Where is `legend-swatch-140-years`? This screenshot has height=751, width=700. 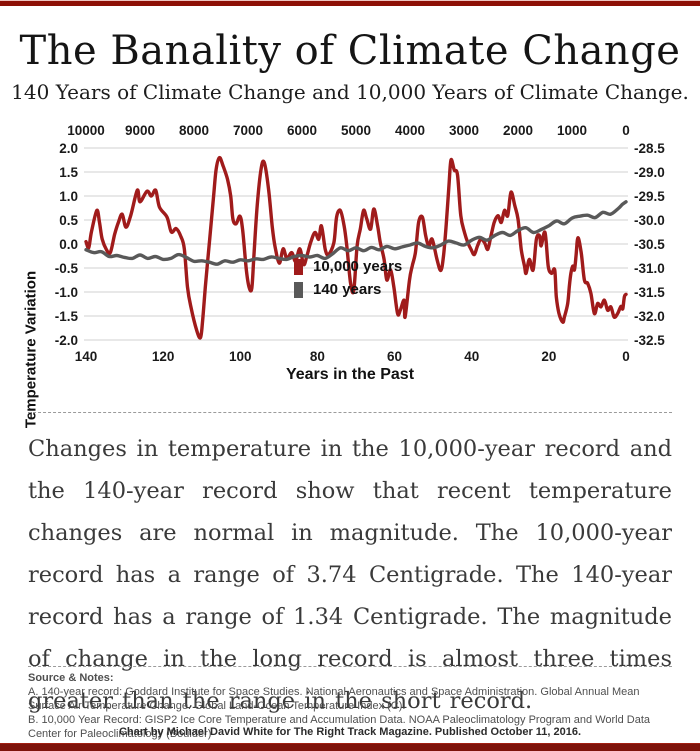 legend-swatch-140-years is located at coordinates (298, 289).